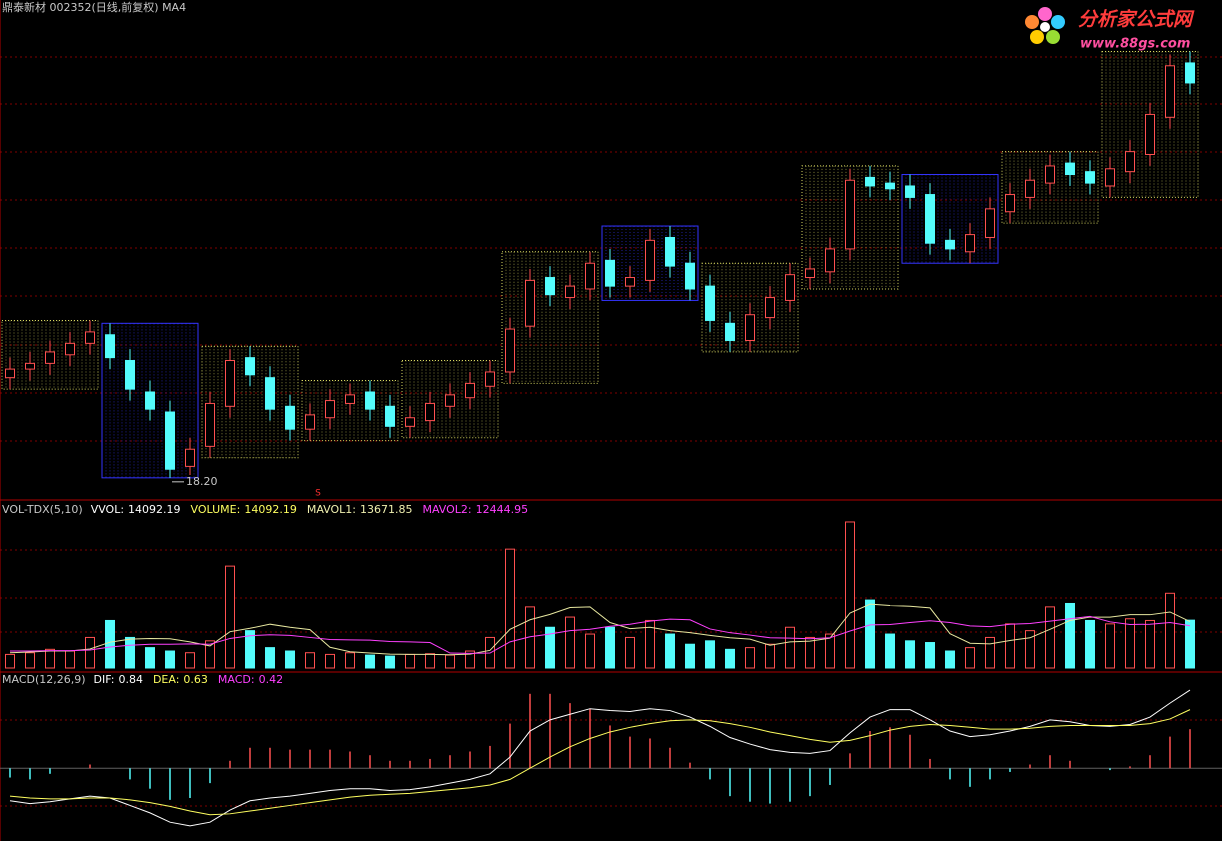 The height and width of the screenshot is (841, 1222). Describe the element at coordinates (216, 509) in the screenshot. I see `readout-label: VOLUME:` at that location.